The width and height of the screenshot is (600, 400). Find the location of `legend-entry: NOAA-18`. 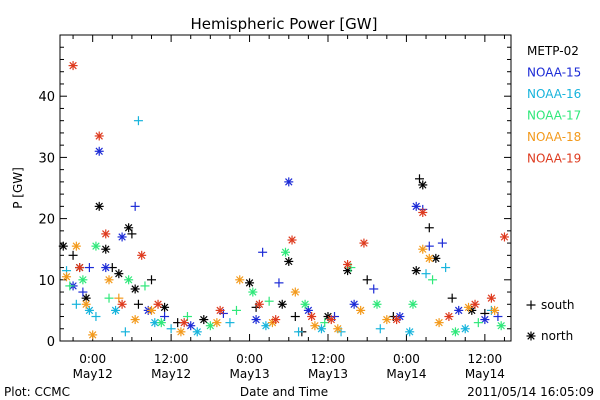

legend-entry: NOAA-18 is located at coordinates (554, 137).